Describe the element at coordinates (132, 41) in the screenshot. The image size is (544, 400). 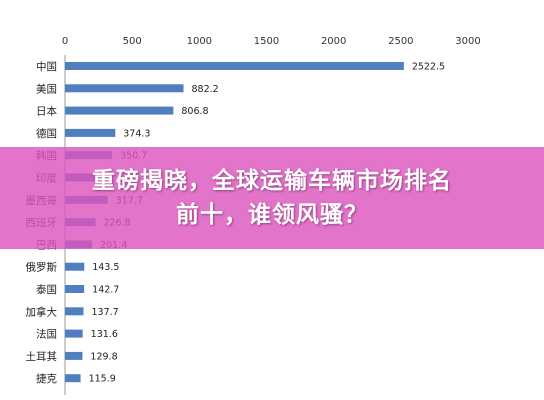
I see `x-tick-label-1: 500` at that location.